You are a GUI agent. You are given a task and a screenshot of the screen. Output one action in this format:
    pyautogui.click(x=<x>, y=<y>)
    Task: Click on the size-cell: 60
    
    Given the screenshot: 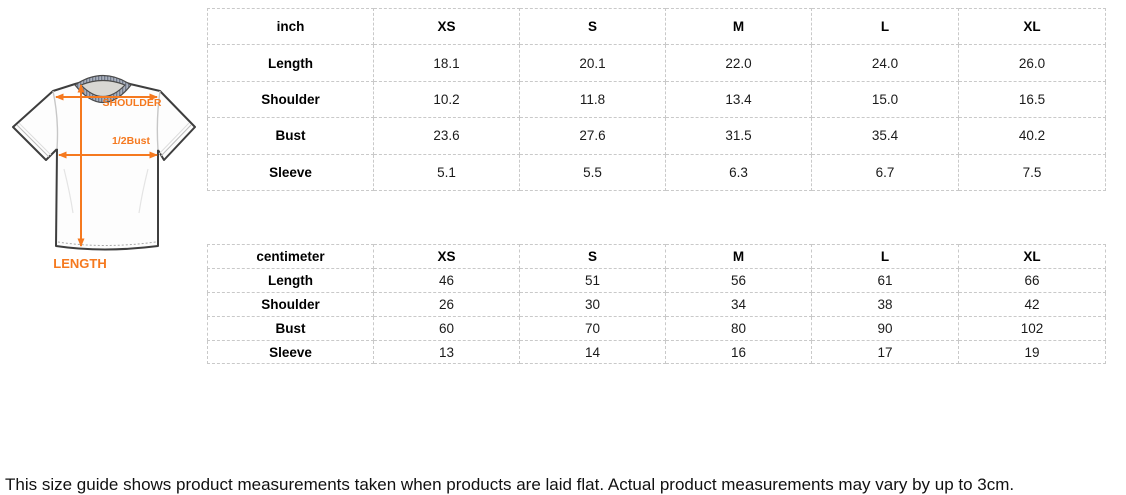 What is the action you would take?
    pyautogui.click(x=446, y=328)
    